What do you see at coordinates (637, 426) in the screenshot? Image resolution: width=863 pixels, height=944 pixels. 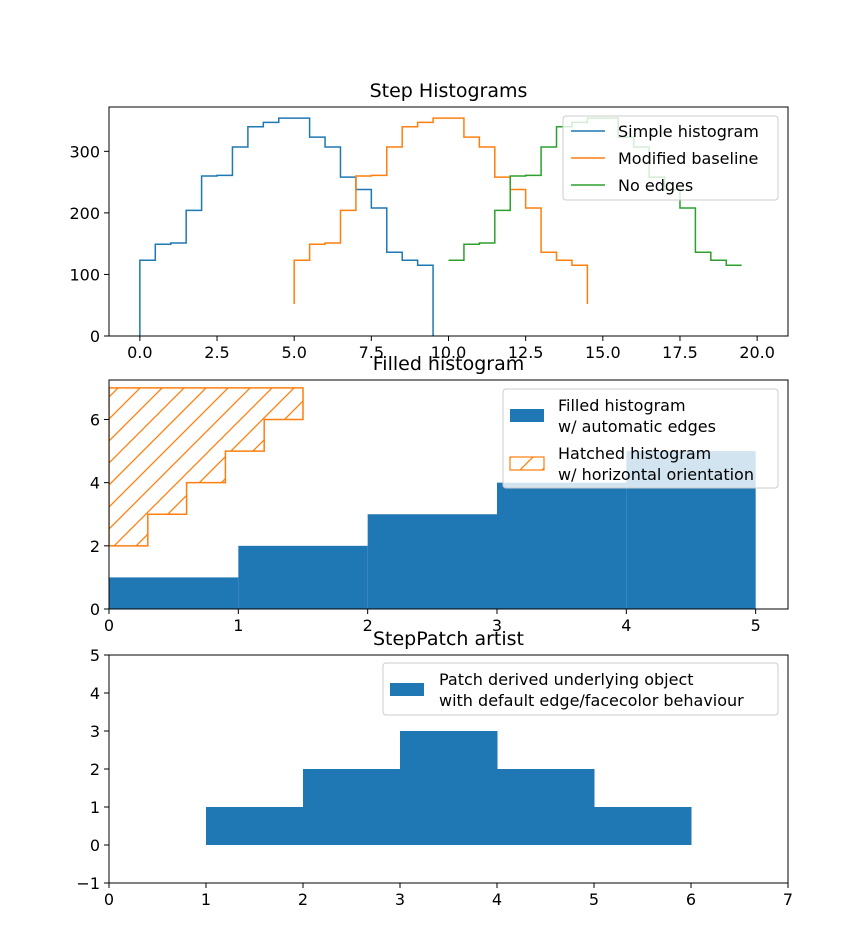 I see `legend-label: w/ automatic edges` at bounding box center [637, 426].